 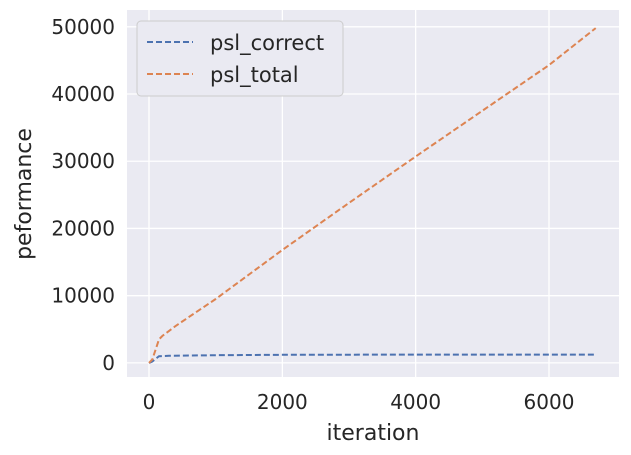 I want to click on y-tick-label: 10000, so click(x=83, y=296).